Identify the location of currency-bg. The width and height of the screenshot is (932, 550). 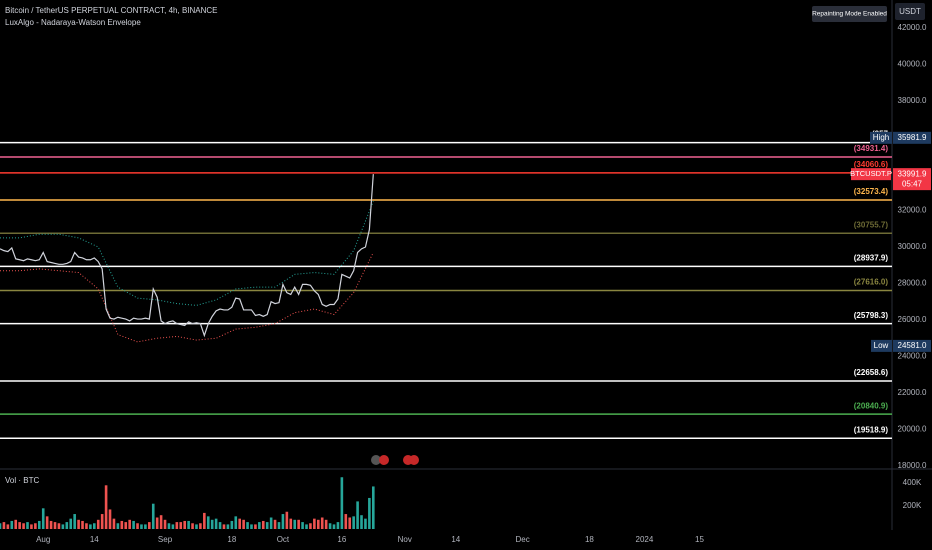
(910, 11).